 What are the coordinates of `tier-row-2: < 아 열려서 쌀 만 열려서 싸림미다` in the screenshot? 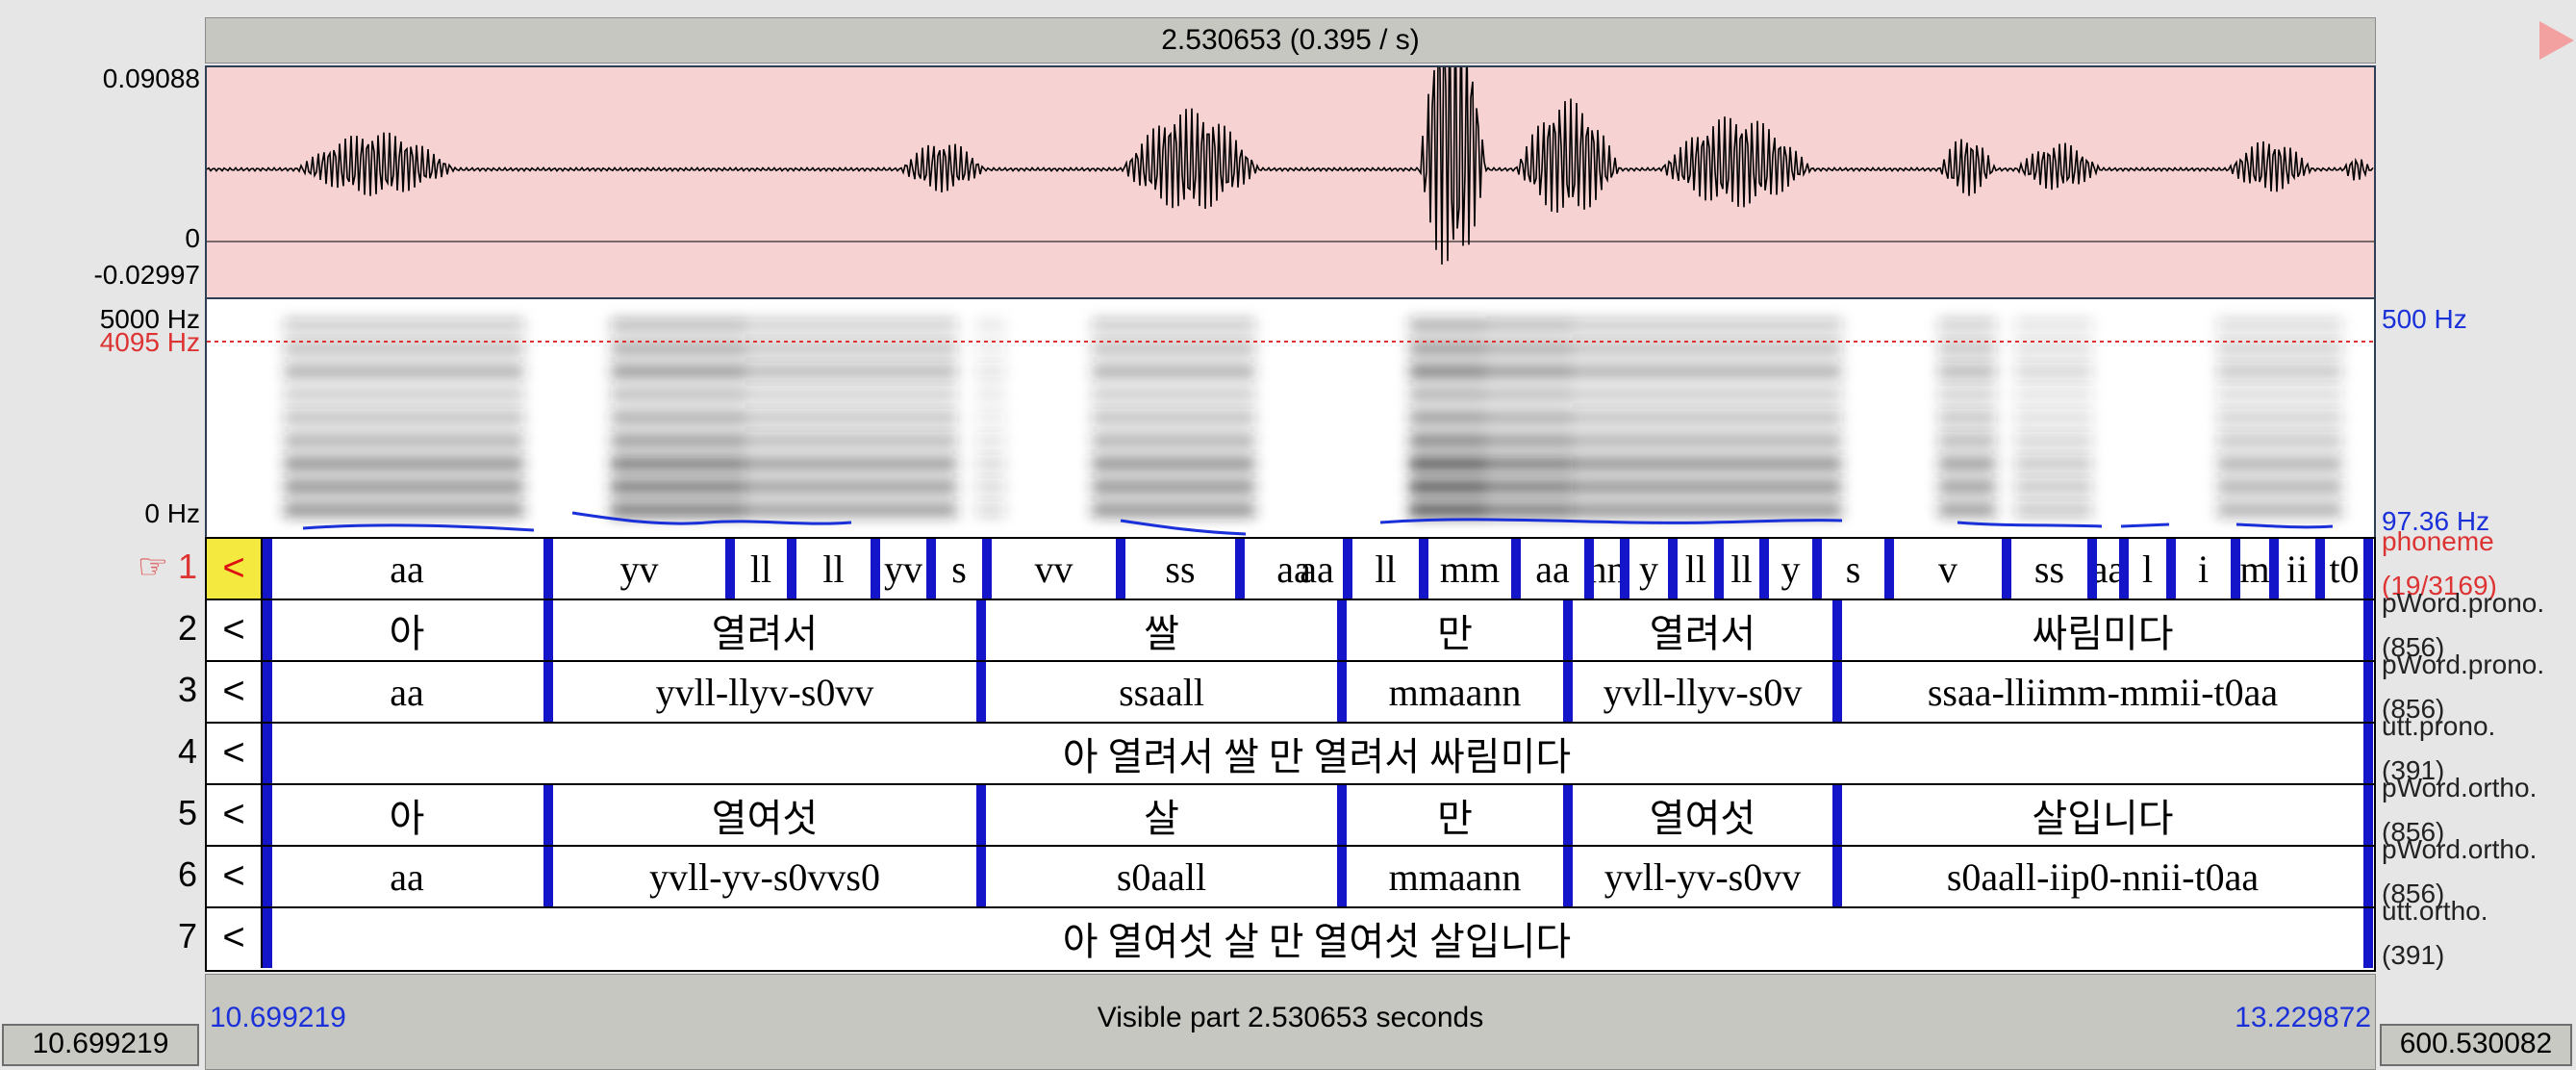 It's located at (1291, 631).